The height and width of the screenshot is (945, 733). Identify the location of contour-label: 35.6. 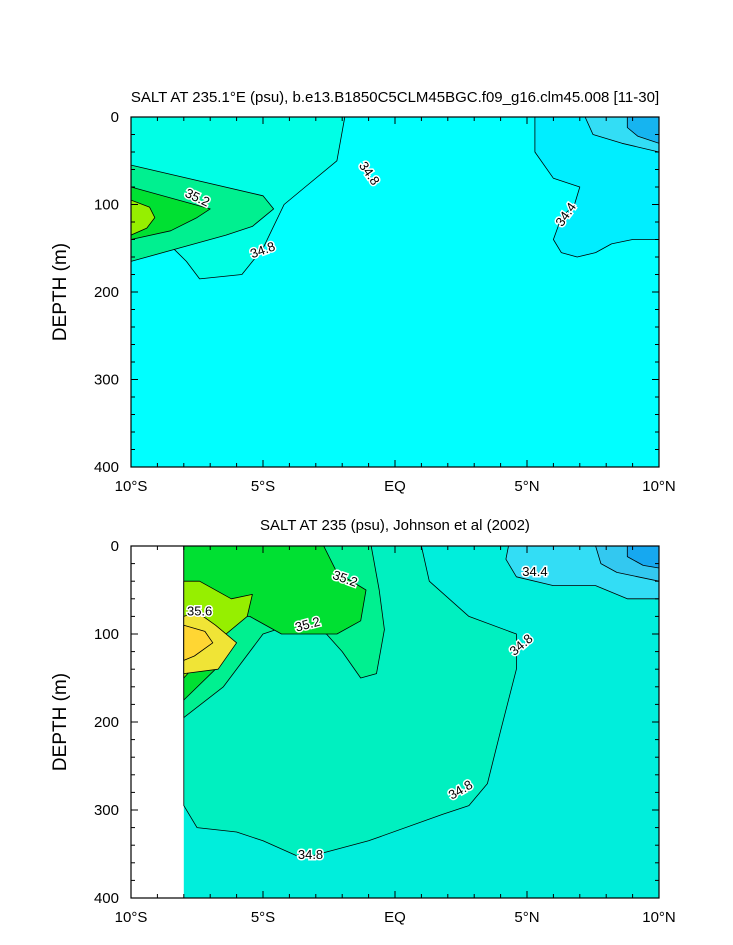
(199, 610).